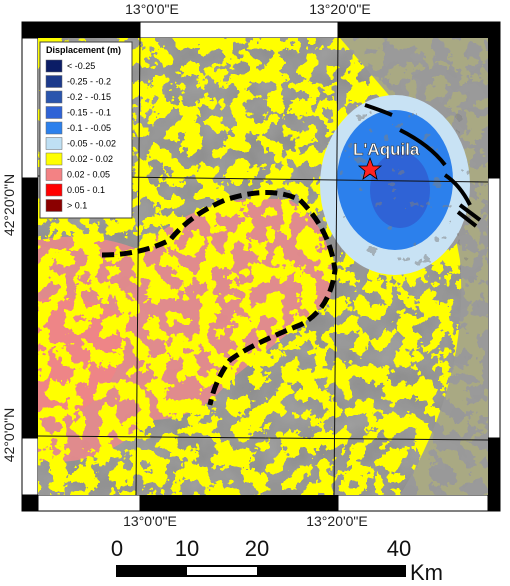  What do you see at coordinates (257, 548) in the screenshot?
I see `scale-label: 20` at bounding box center [257, 548].